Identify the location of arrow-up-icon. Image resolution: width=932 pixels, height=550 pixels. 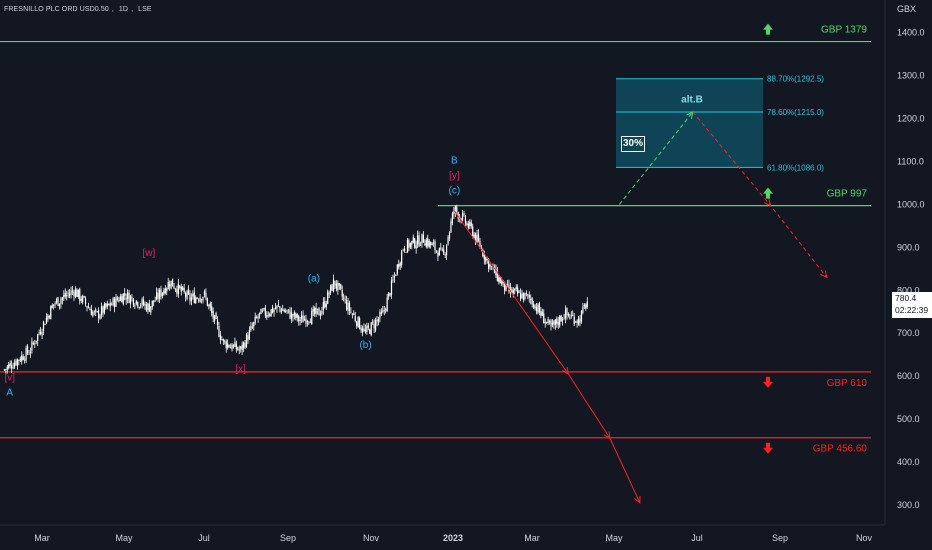
(768, 29).